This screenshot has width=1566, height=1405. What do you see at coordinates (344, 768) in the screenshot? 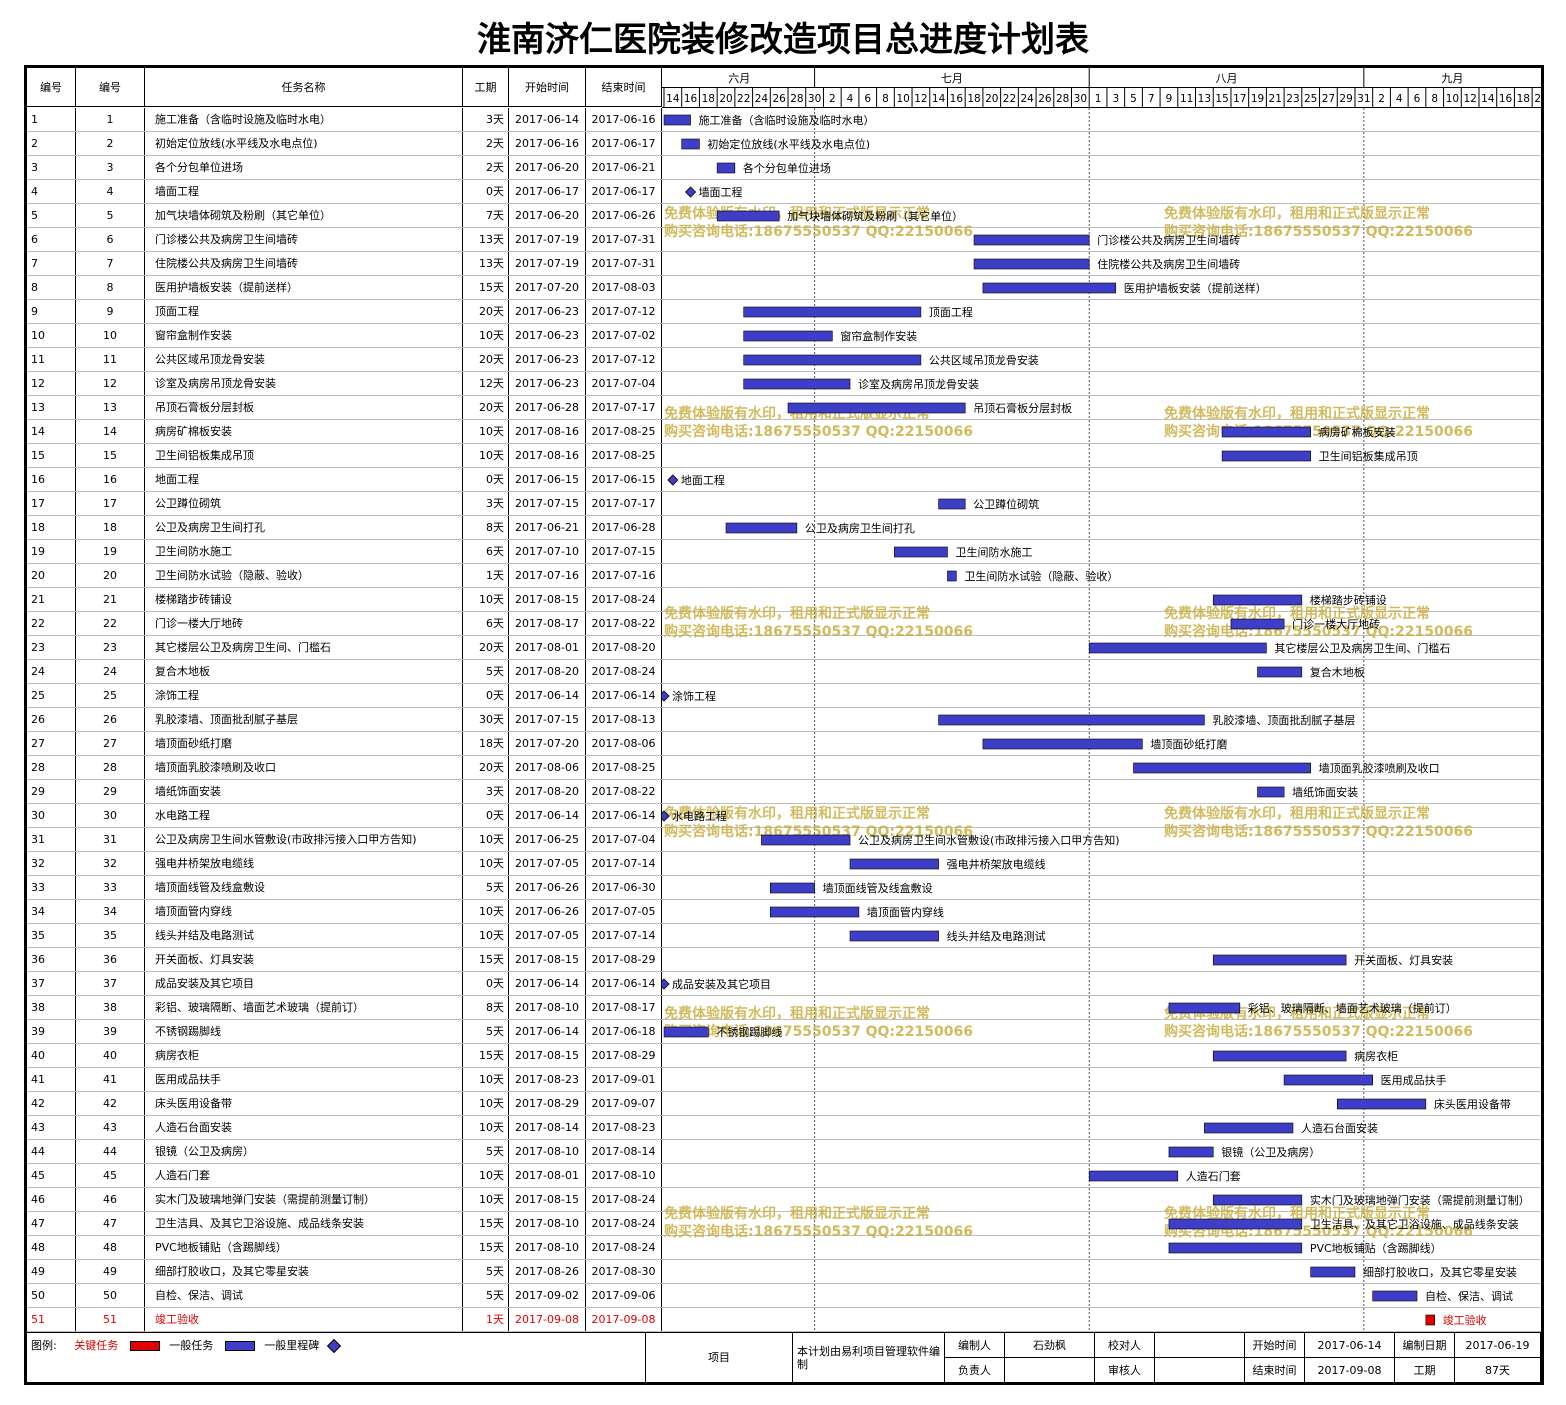
I see `table-row: 28 28 墙顶面乳胶漆喷刷及收口 20天 2017-08-06 2017-08-25` at bounding box center [344, 768].